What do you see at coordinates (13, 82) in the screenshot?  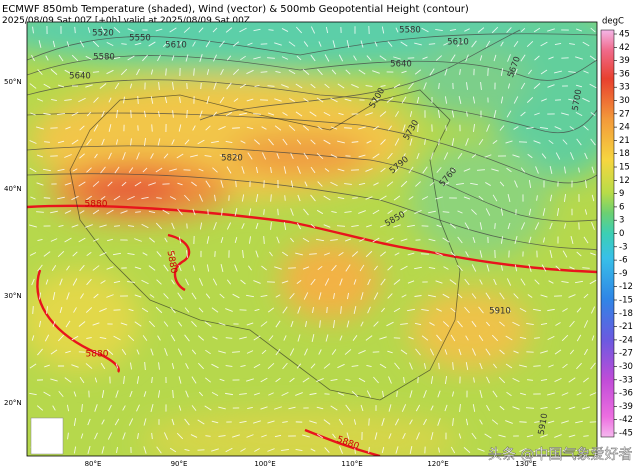 I see `lat-label: 50°N` at bounding box center [13, 82].